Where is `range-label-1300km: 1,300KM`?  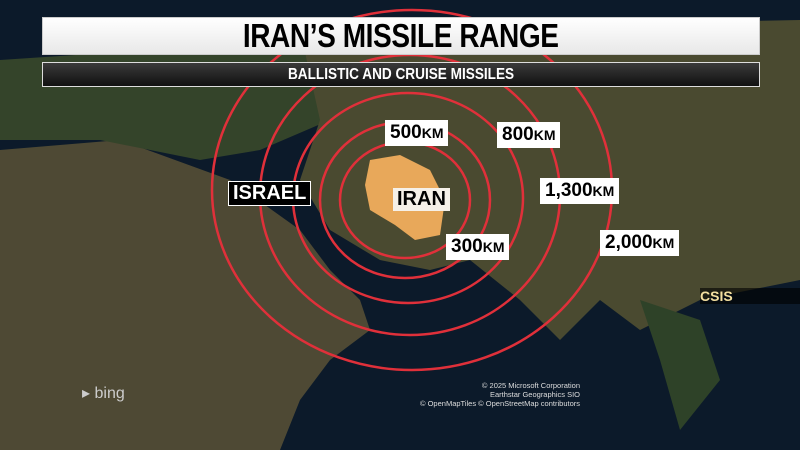 range-label-1300km: 1,300KM is located at coordinates (580, 191).